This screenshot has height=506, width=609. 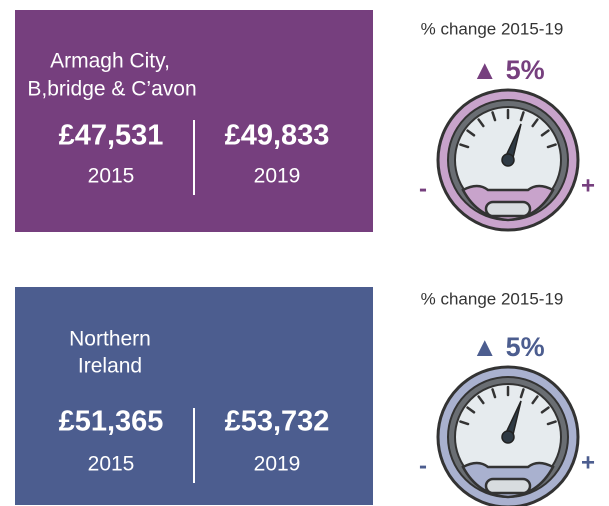 What do you see at coordinates (110, 366) in the screenshot?
I see `region-name: Ireland` at bounding box center [110, 366].